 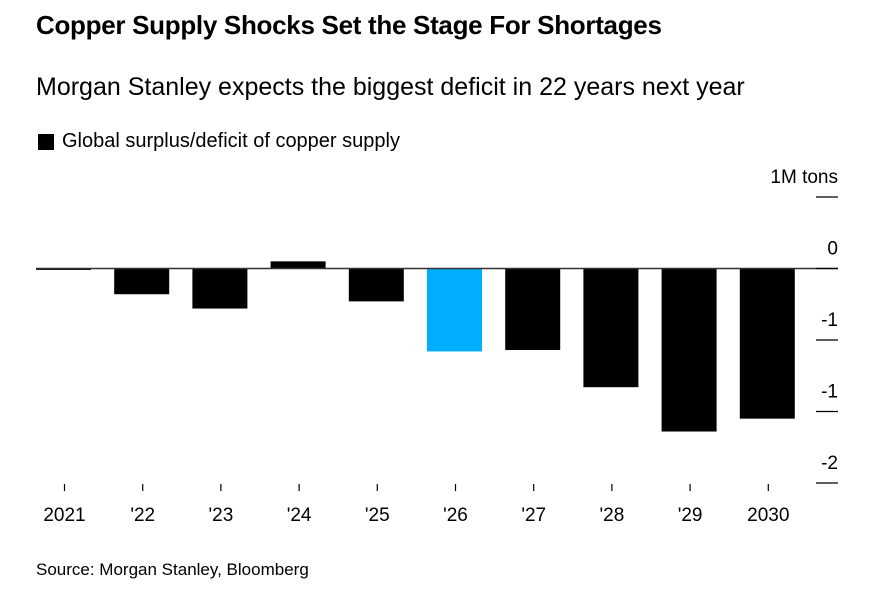 I want to click on x-tick-label: '23, so click(x=221, y=515).